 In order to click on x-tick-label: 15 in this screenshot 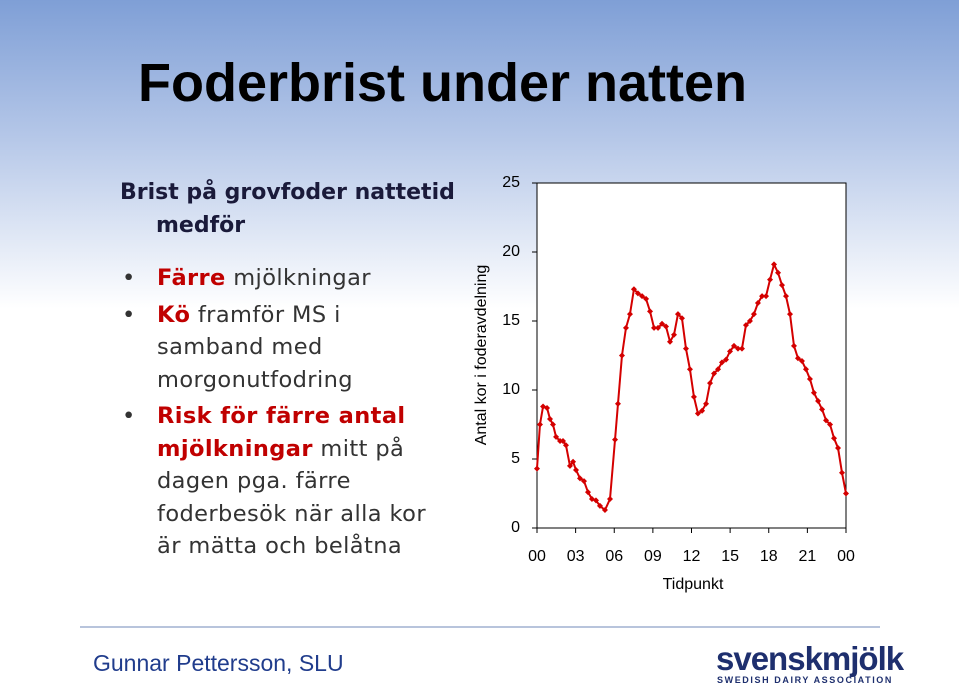, I will do `click(730, 556)`.